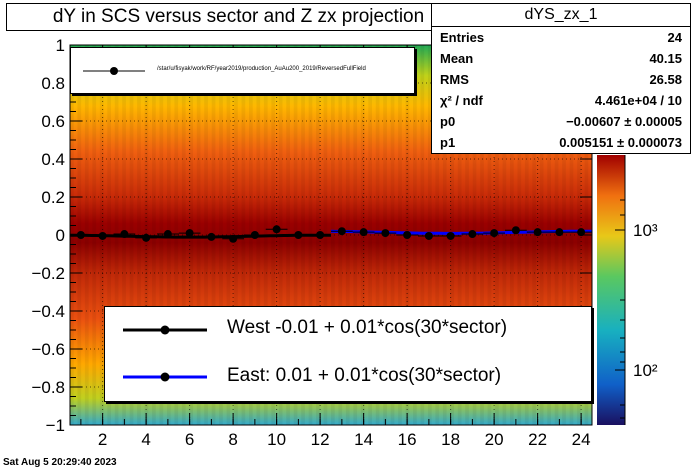 This screenshot has width=696, height=472. I want to click on x-tick-label: 10, so click(276, 439).